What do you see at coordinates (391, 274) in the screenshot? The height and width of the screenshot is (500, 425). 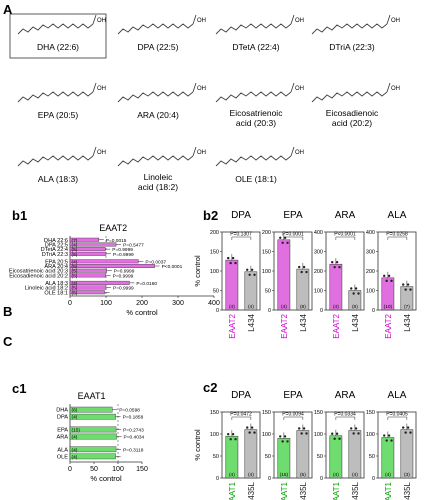 I see `subplot-ala: ALA 0 100 200 300 400 (10) EAAT2 (7) L434 P=0.0258` at bounding box center [391, 274].